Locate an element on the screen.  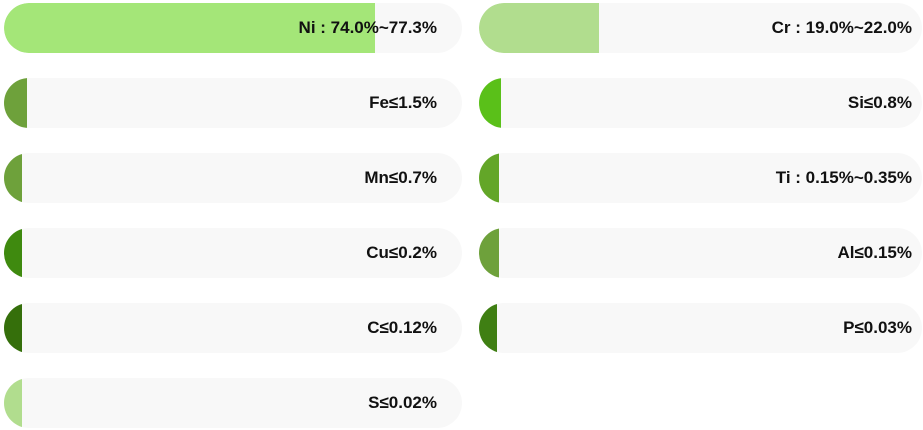
bar-label: Mn≤0.7% is located at coordinates (400, 177).